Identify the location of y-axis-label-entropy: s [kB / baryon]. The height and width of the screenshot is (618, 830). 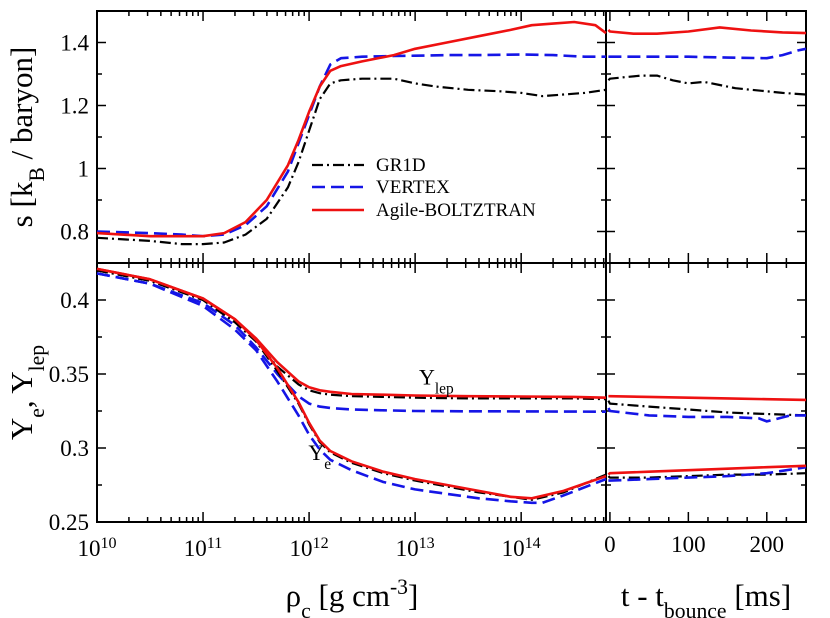
(26, 137).